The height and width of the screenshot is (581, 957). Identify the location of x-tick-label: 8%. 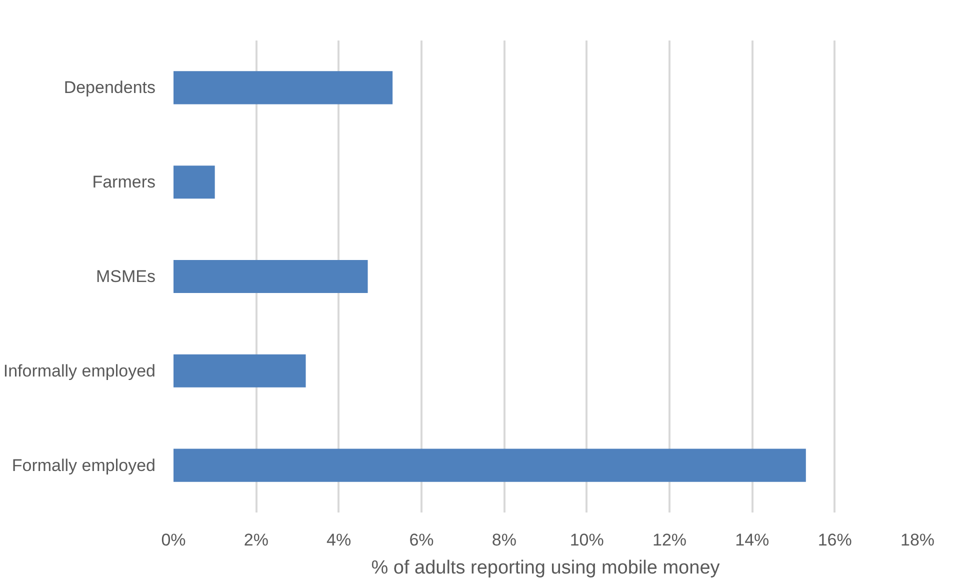
(504, 540).